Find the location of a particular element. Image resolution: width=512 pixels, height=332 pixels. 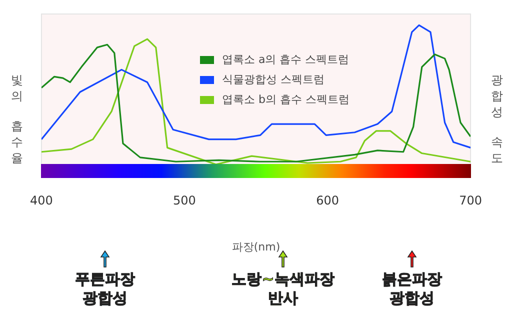

x-tick-label: 700 is located at coordinates (470, 201).